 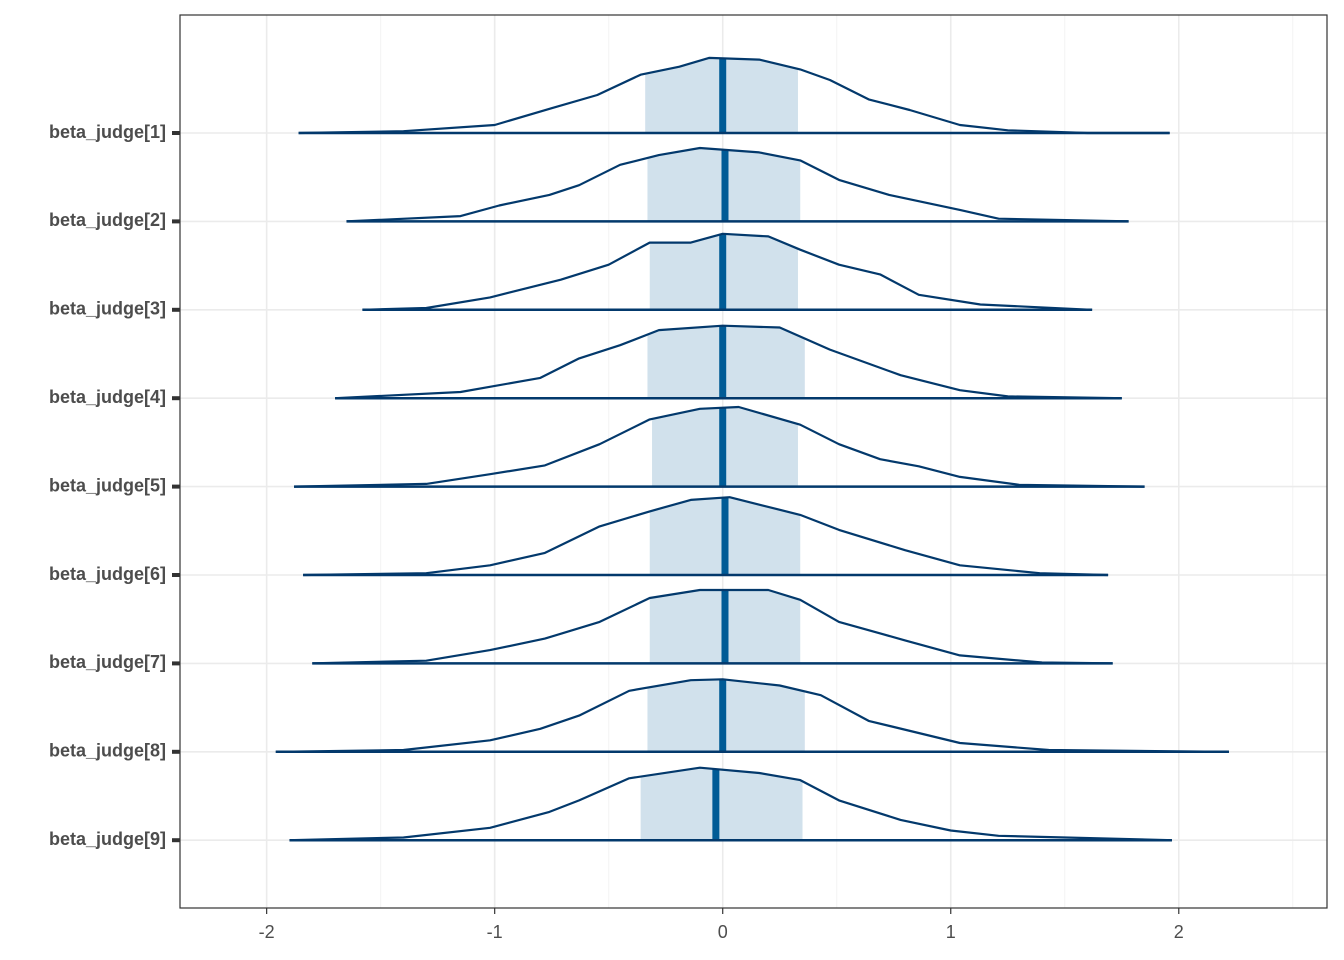 What do you see at coordinates (107, 220) in the screenshot?
I see `y-tick-label: beta_judge[2]` at bounding box center [107, 220].